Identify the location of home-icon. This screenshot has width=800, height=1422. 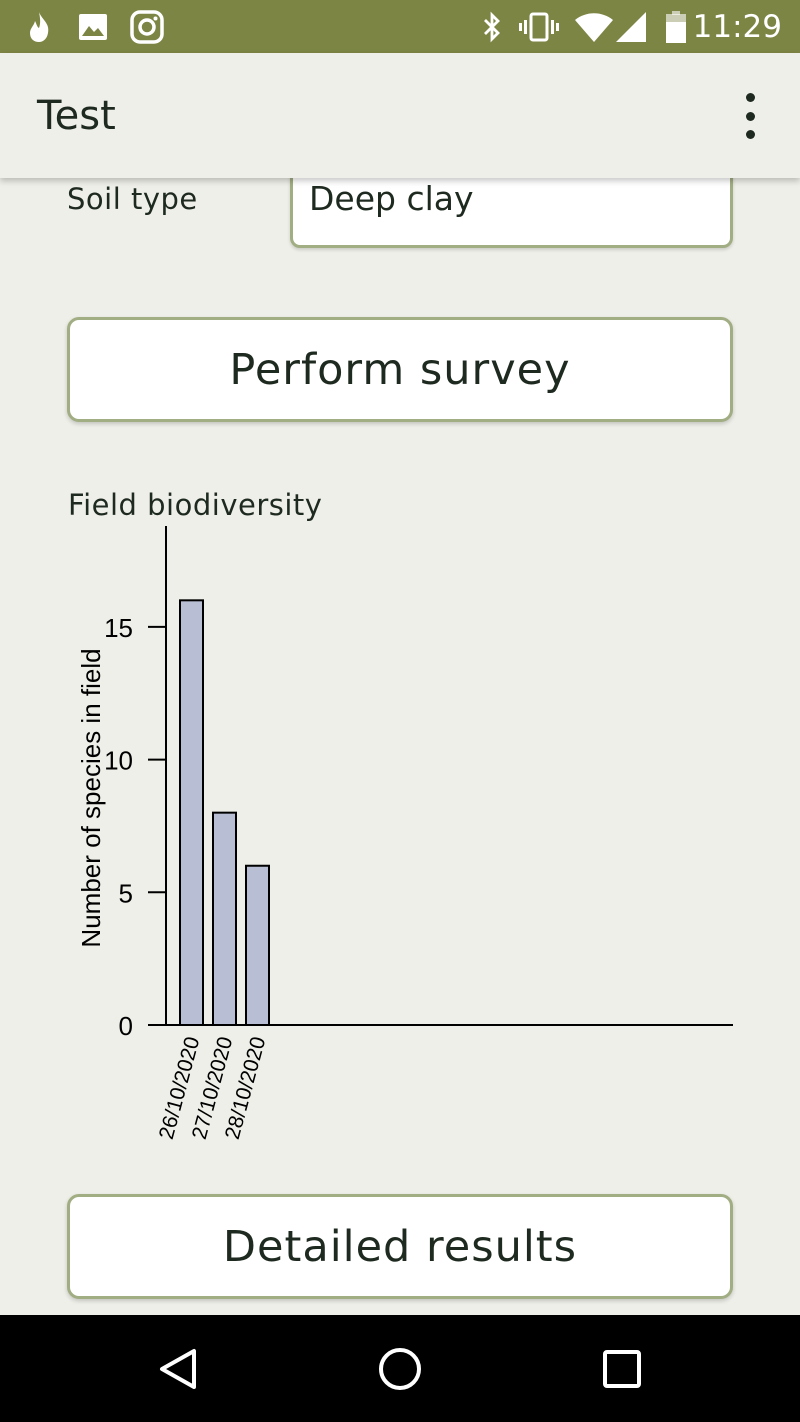
(400, 1368).